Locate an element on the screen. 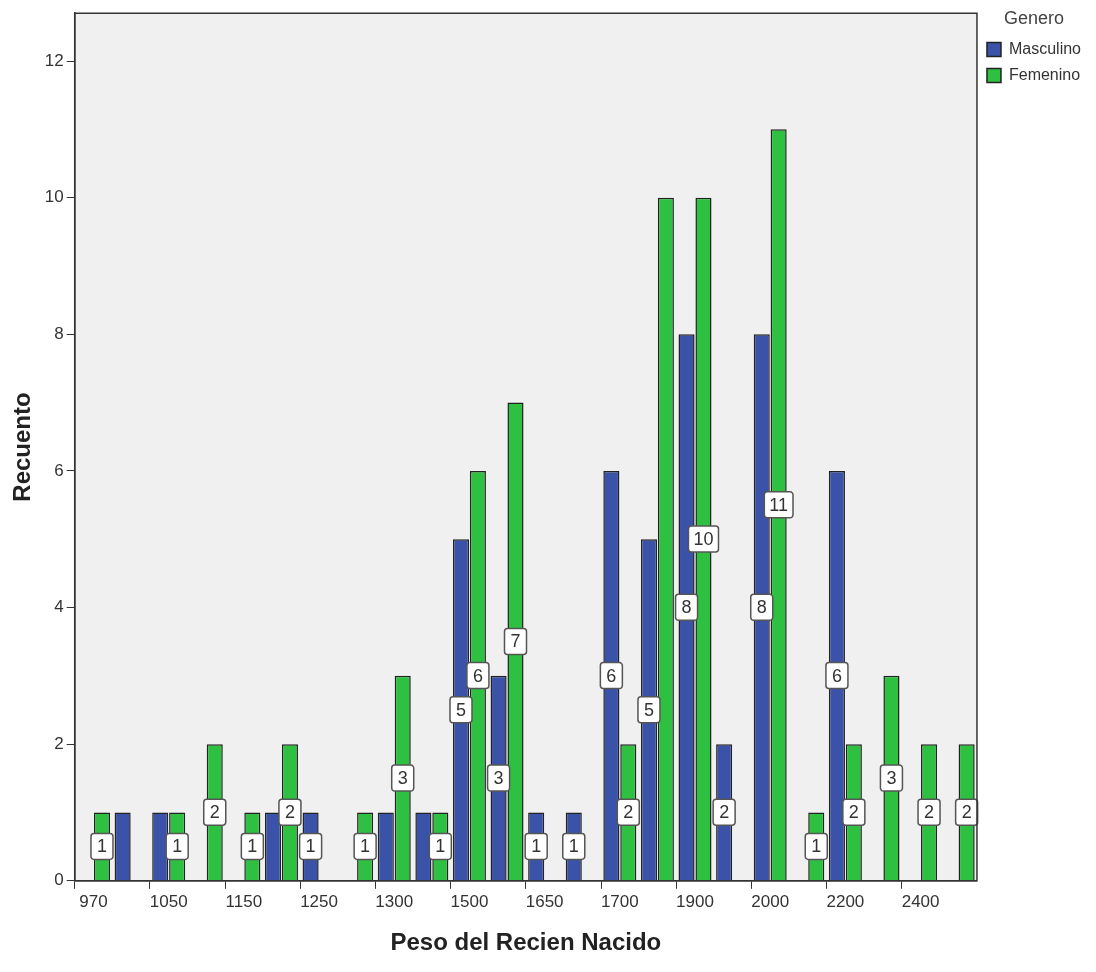 This screenshot has height=972, width=1096. data-label: 7 is located at coordinates (515, 641).